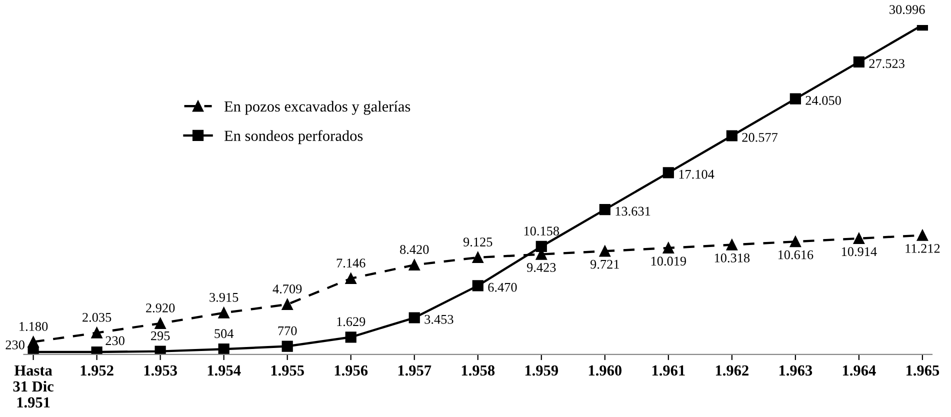 The image size is (951, 417). Describe the element at coordinates (33, 386) in the screenshot. I see `x-tick-label: Hasta 31 Dic 1.951` at that location.